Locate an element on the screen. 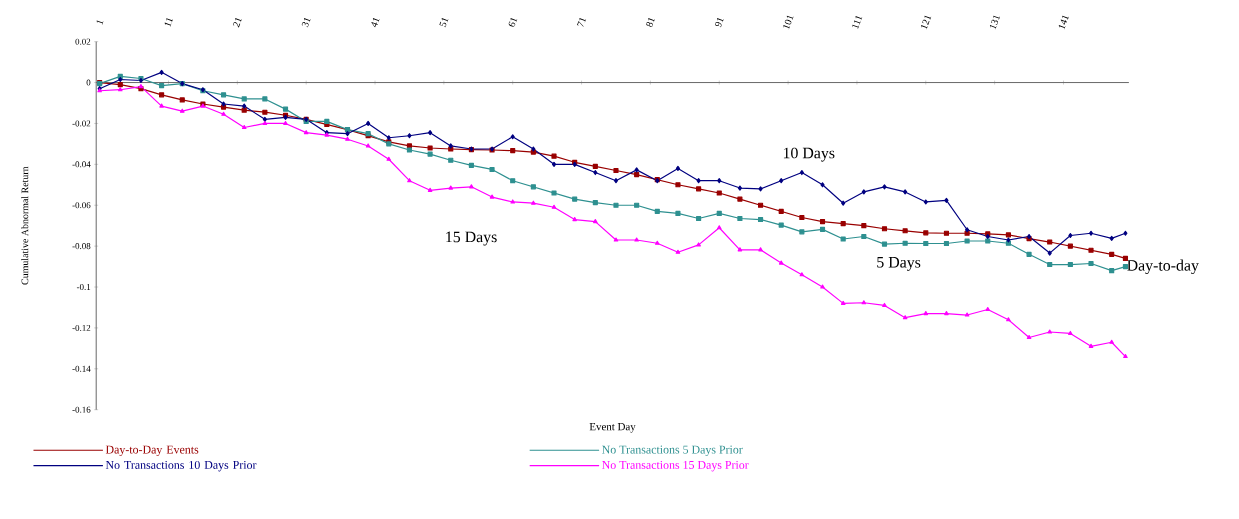  y-tick-label: 0.02 is located at coordinates (83, 41).